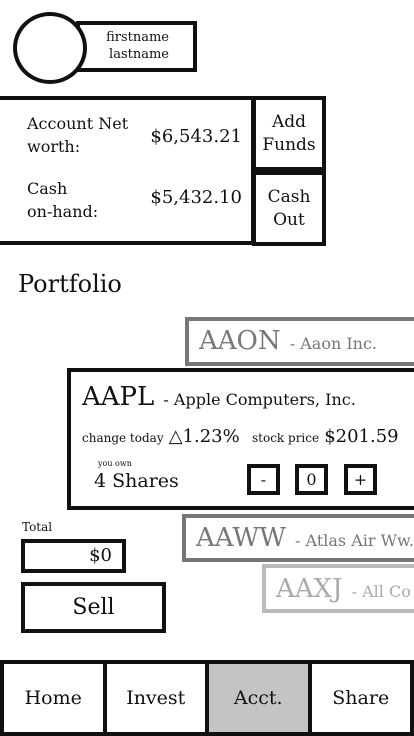 The height and width of the screenshot is (736, 414). I want to click on portfolio-title: Portfolio, so click(70, 284).